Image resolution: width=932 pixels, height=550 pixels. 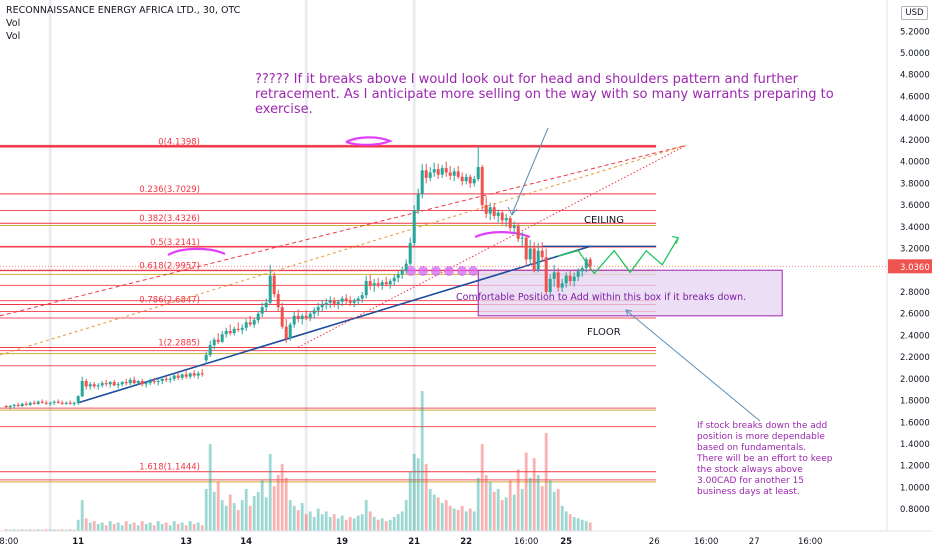 What do you see at coordinates (9, 542) in the screenshot?
I see `time-tick-label: 18:00` at bounding box center [9, 542].